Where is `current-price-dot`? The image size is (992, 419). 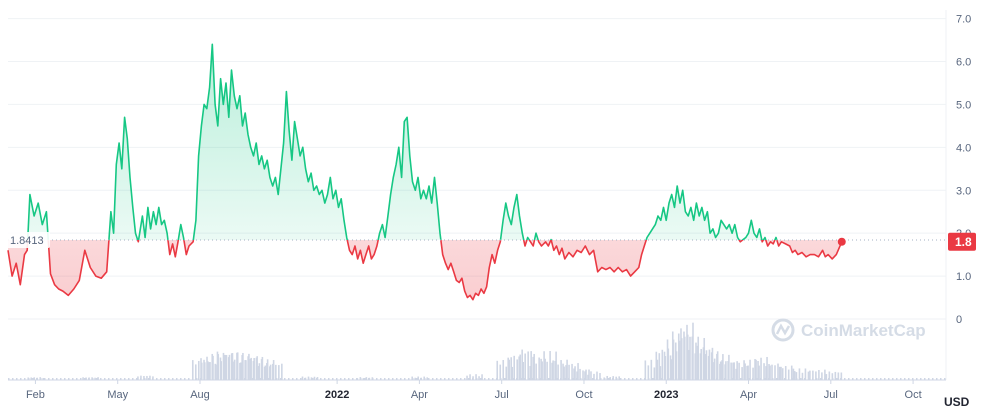 current-price-dot is located at coordinates (841, 241).